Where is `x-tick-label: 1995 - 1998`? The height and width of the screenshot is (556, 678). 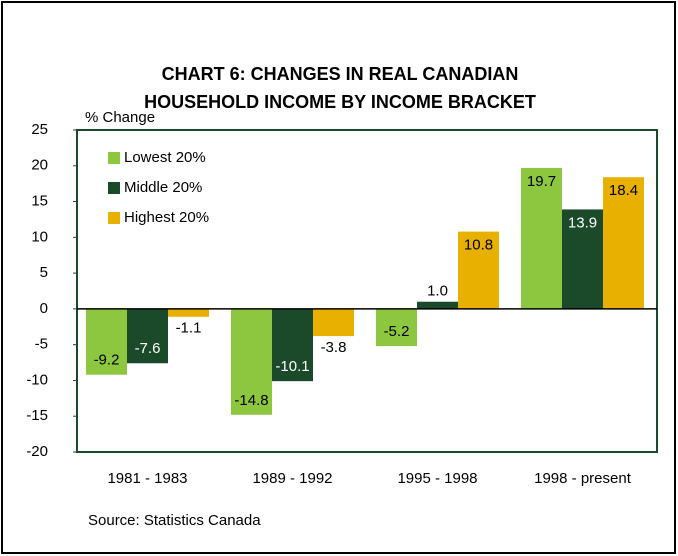
x-tick-label: 1995 - 1998 is located at coordinates (437, 478).